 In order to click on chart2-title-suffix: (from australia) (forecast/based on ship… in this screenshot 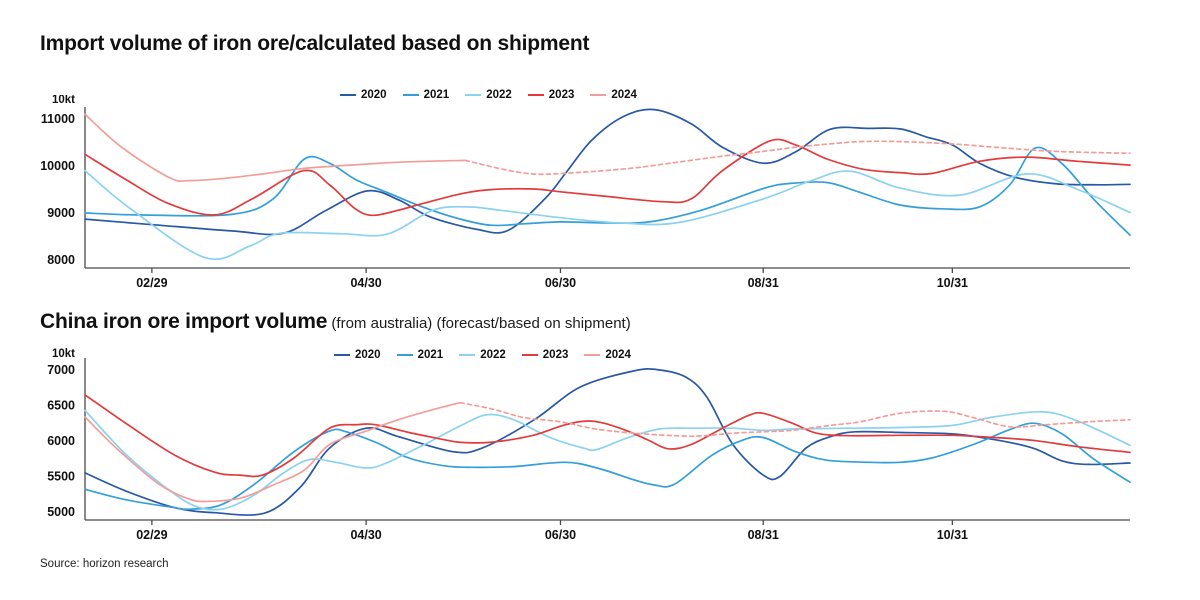, I will do `click(479, 323)`.